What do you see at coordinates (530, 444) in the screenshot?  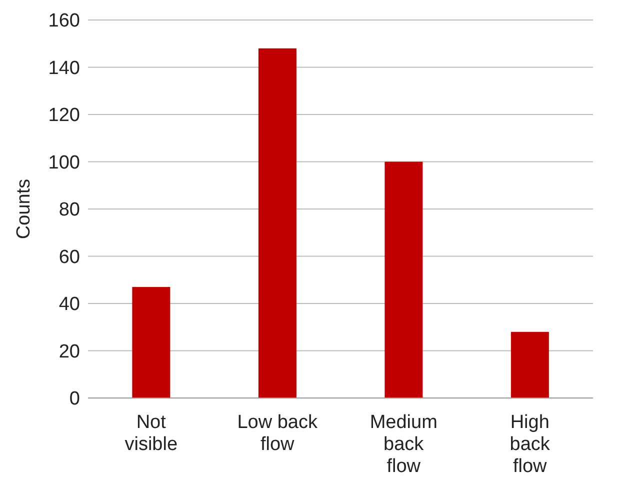 I see `x-tick-label: High back flow` at bounding box center [530, 444].